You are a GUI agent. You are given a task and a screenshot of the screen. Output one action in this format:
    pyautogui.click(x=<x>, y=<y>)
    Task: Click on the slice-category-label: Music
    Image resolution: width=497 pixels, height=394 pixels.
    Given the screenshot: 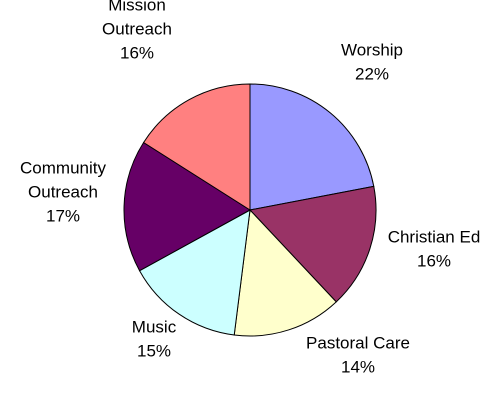 What is the action you would take?
    pyautogui.click(x=154, y=326)
    